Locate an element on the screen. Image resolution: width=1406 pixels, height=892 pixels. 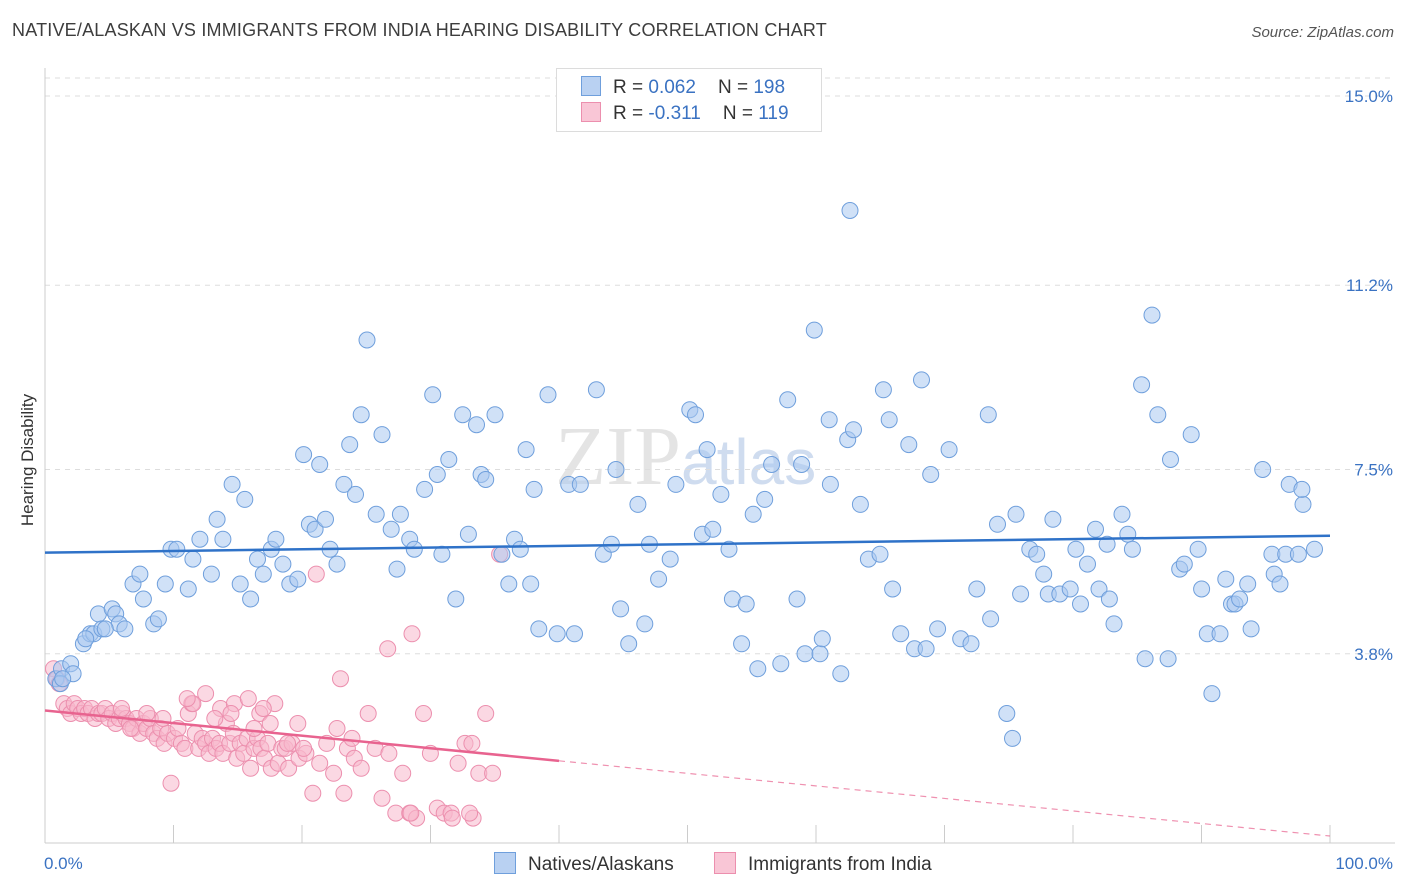
r-value-natives: 0.062 is located at coordinates (672, 87).